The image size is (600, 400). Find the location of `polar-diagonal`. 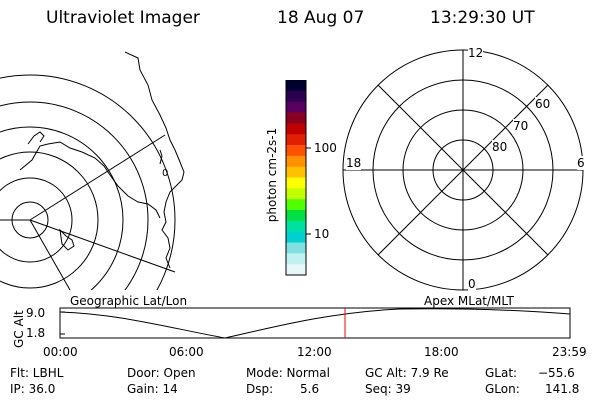

polar-diagonal is located at coordinates (463, 170).